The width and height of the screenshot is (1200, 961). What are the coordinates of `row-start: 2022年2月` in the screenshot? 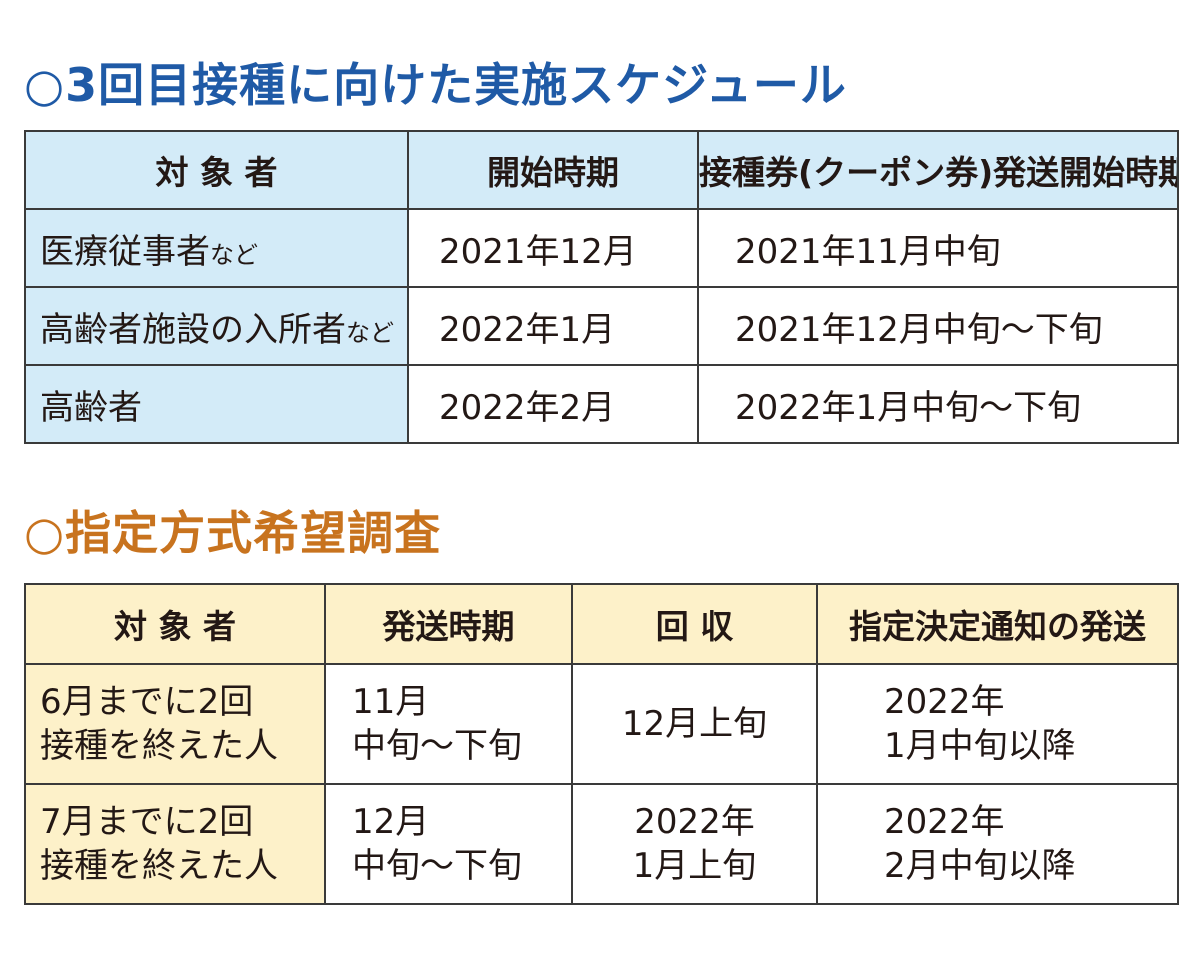 It's located at (553, 404).